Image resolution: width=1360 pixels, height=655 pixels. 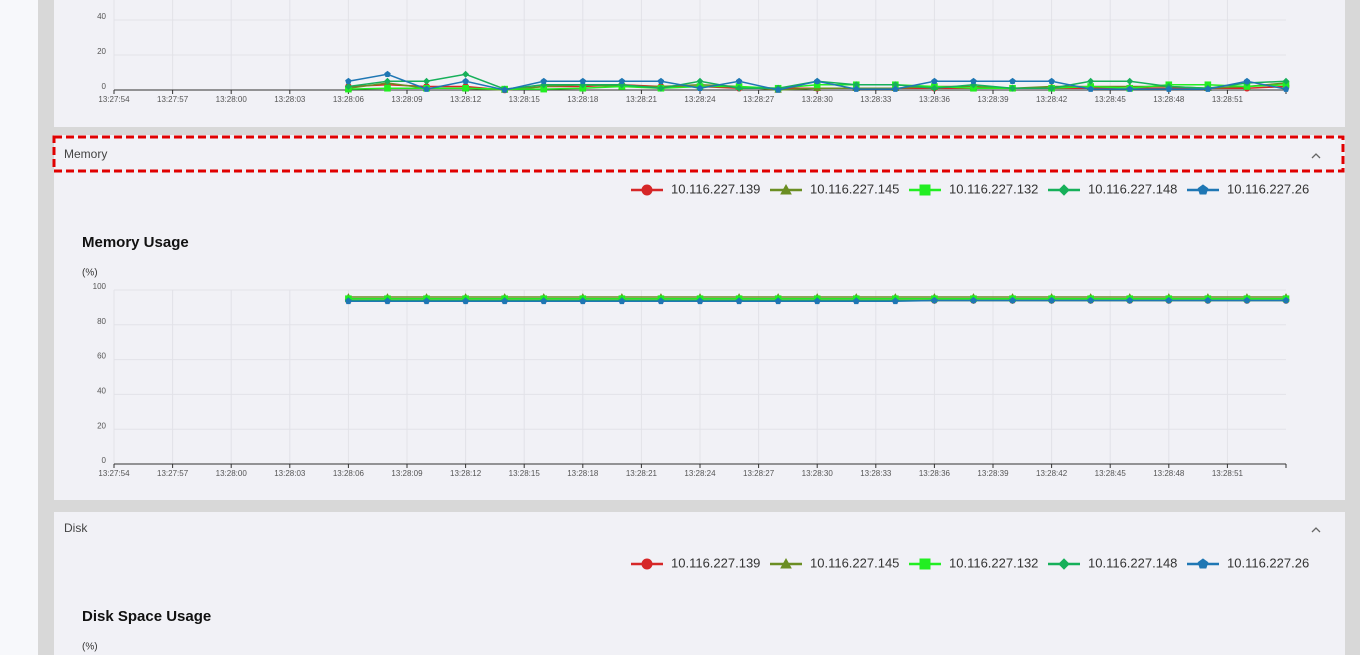 I want to click on disk-header: Disk, so click(x=76, y=528).